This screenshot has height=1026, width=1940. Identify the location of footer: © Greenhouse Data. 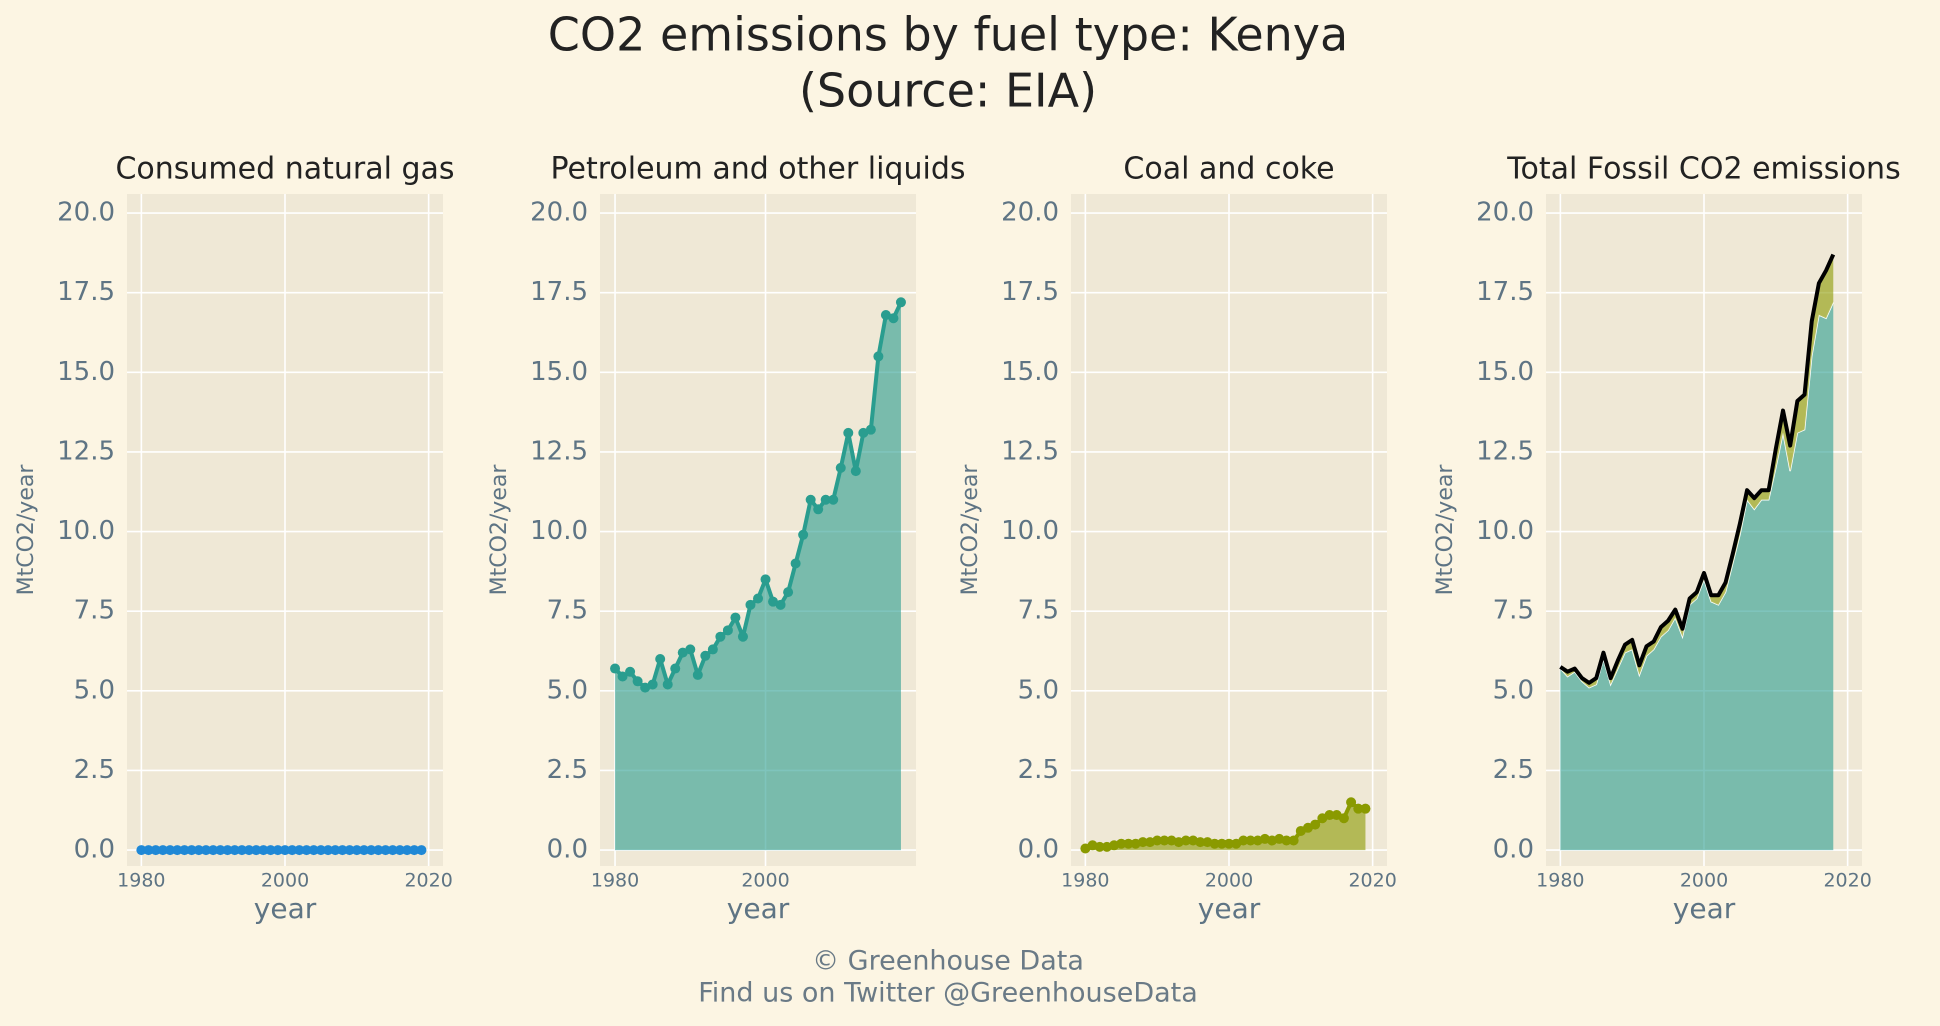
(948, 961).